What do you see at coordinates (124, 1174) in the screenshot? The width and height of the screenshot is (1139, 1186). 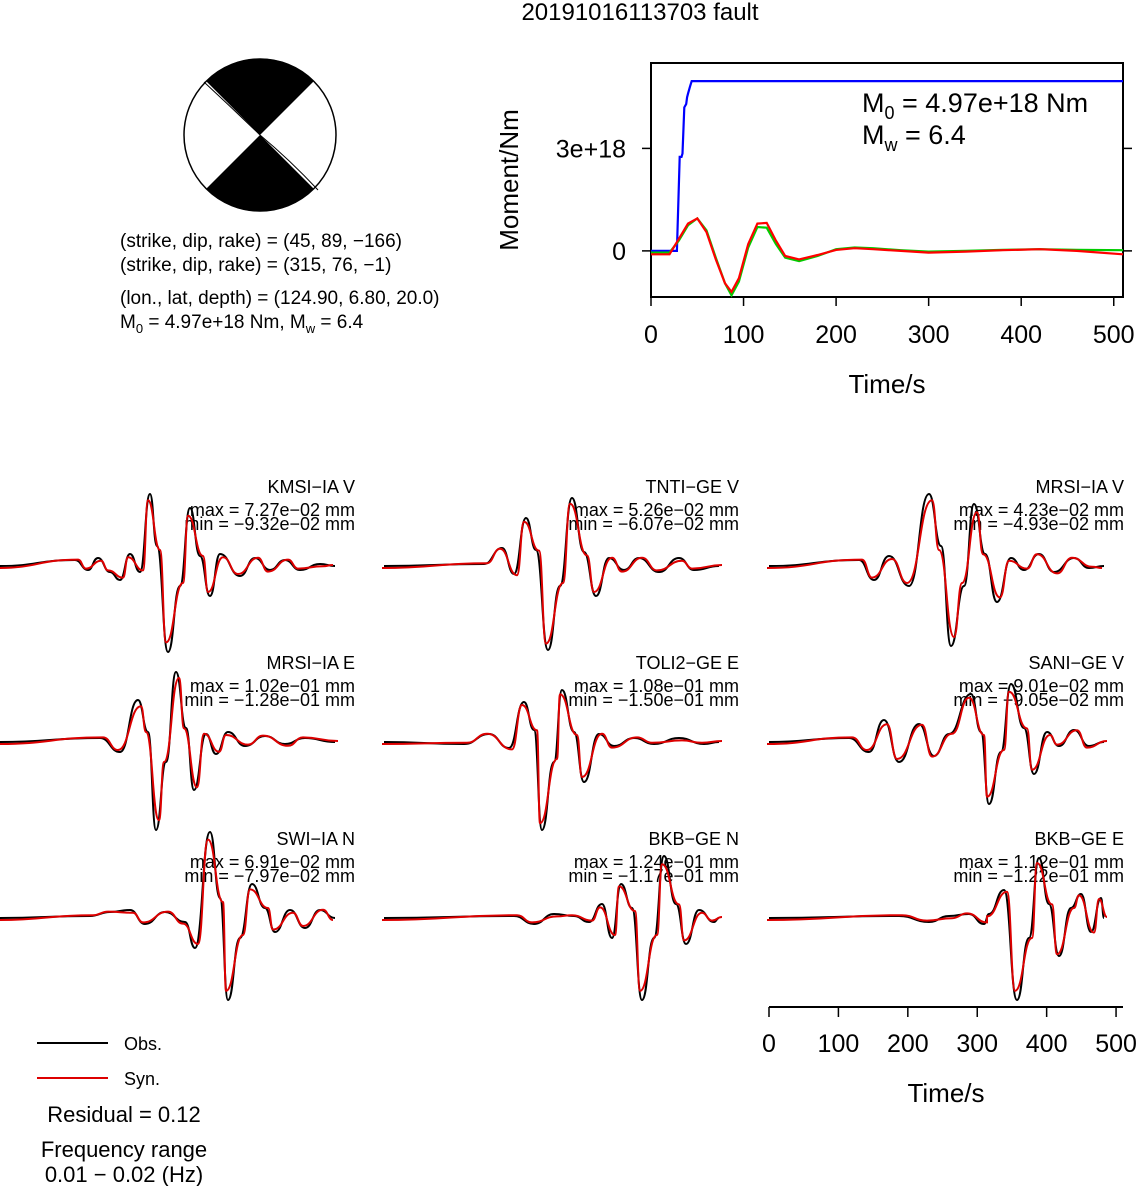 I see `frequency-range: 0.01 − 0.02 (Hz)` at bounding box center [124, 1174].